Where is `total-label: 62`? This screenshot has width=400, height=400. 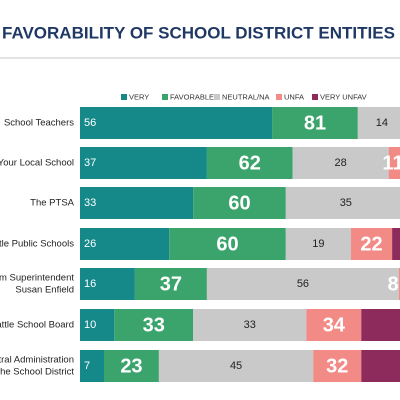
total-label: 62 is located at coordinates (250, 163).